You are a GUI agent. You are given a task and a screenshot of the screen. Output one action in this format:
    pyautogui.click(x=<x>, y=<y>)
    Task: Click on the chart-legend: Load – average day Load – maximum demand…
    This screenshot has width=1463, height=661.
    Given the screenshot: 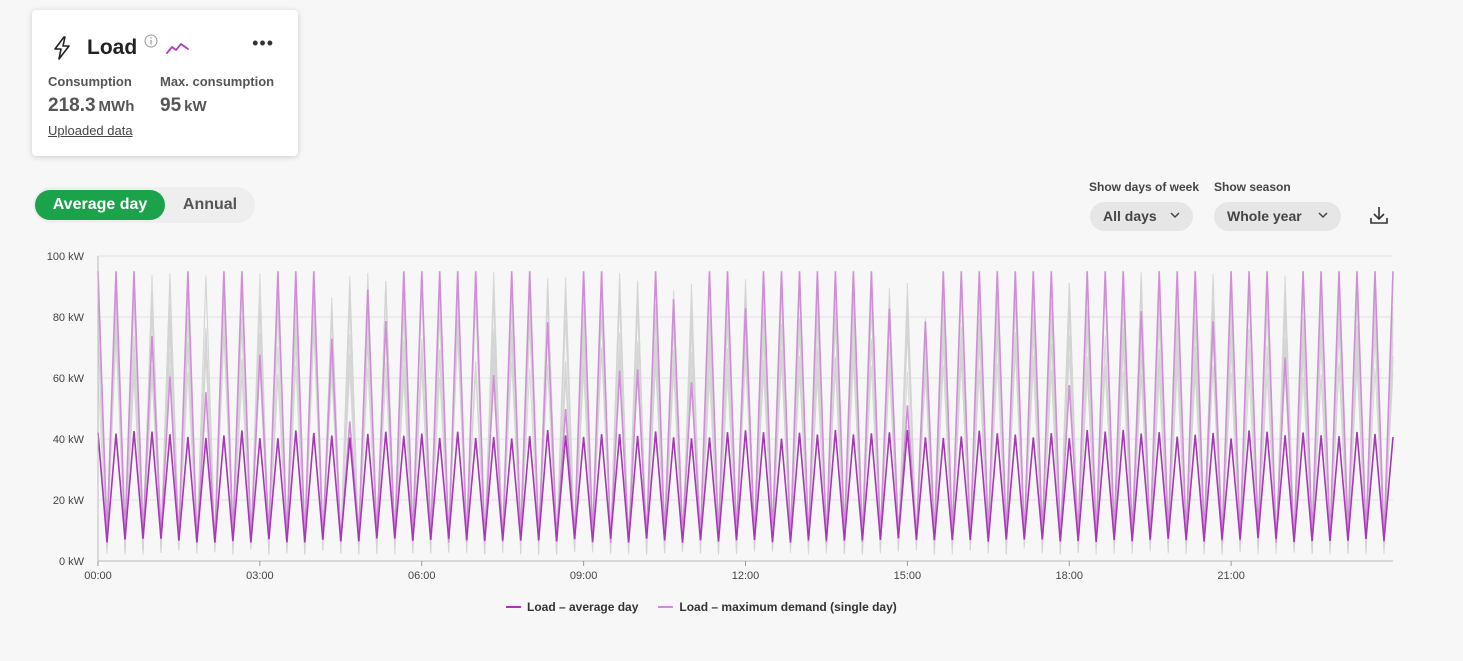 What is the action you would take?
    pyautogui.click(x=711, y=607)
    